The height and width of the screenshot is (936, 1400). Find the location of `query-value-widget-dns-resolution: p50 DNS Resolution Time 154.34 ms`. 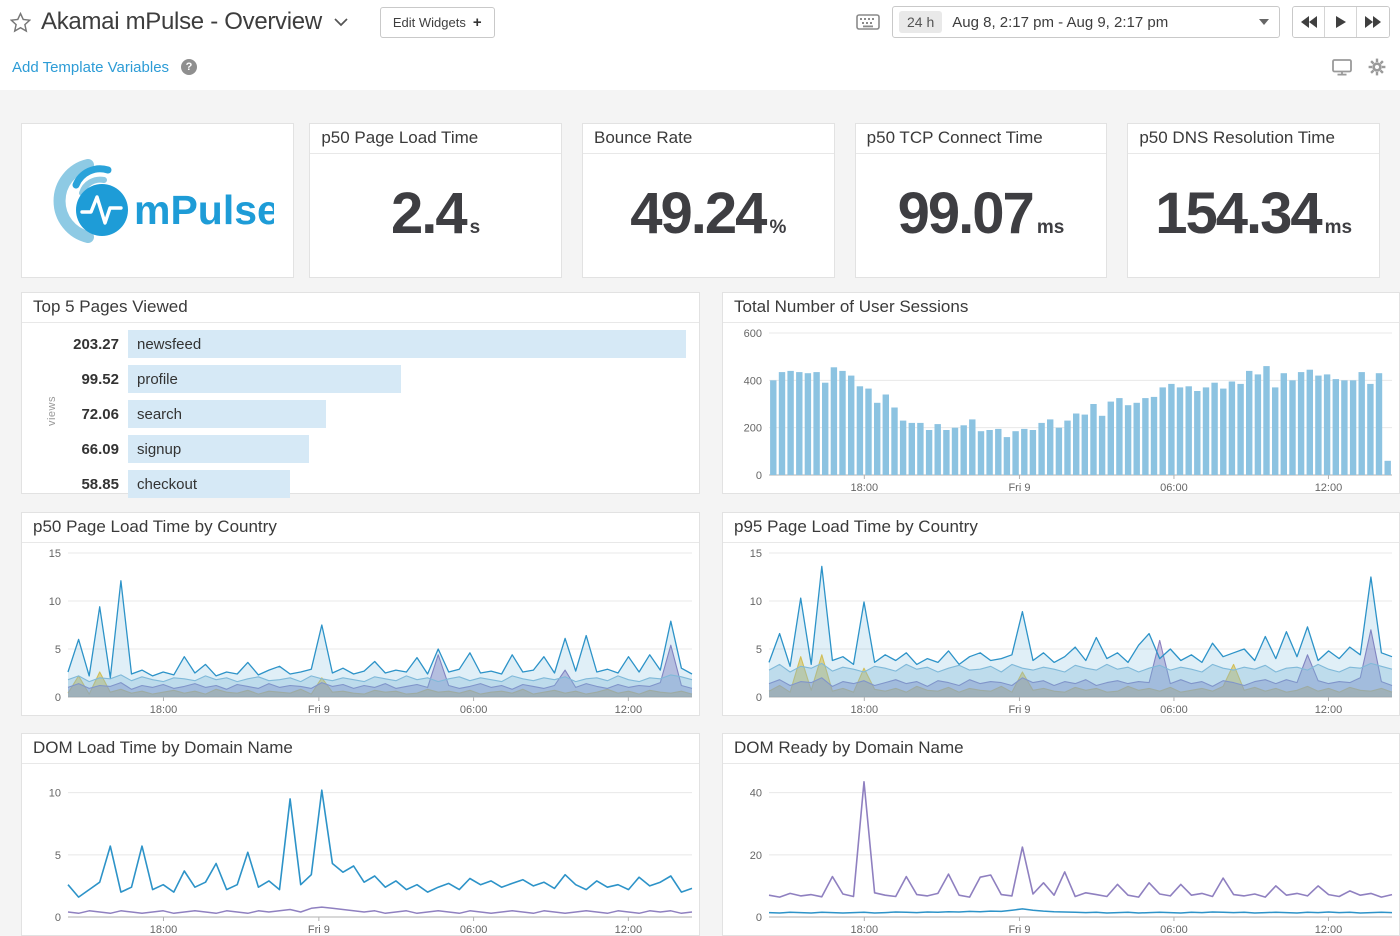

query-value-widget-dns-resolution: p50 DNS Resolution Time 154.34 ms is located at coordinates (1253, 200).